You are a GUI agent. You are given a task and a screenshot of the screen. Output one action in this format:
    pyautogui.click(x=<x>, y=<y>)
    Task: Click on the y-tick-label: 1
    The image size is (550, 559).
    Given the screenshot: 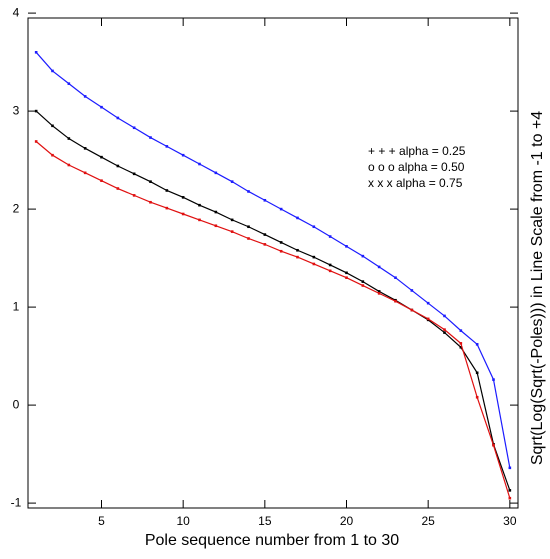 What is the action you would take?
    pyautogui.click(x=16, y=306)
    